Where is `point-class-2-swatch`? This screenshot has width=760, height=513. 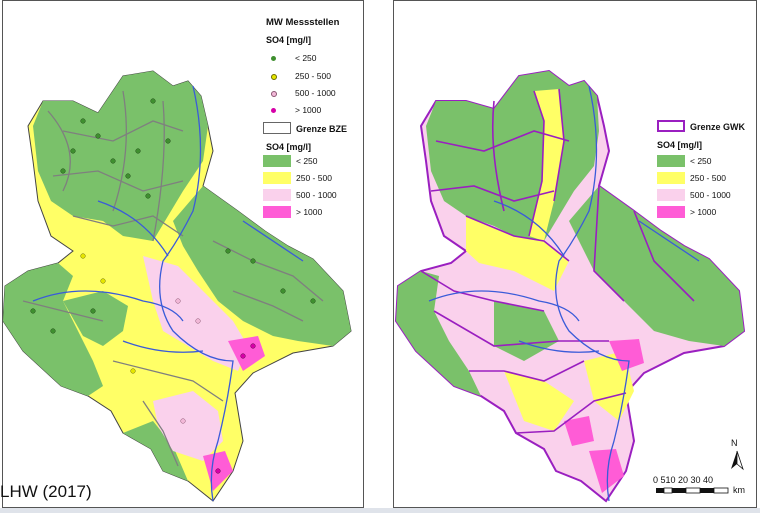 point-class-2-swatch is located at coordinates (274, 77).